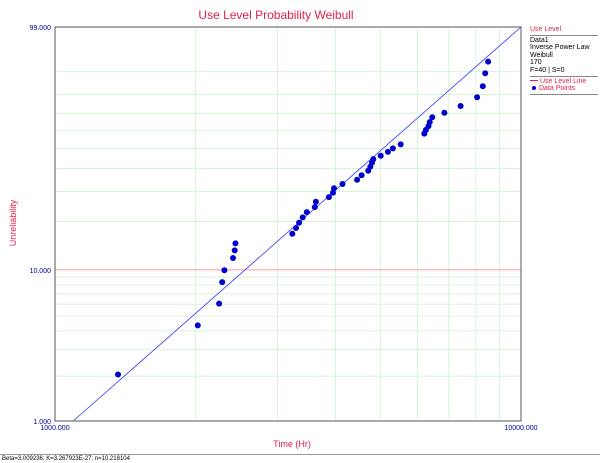 The image size is (600, 463). I want to click on legend-use-level-line: Use Level Line, so click(564, 82).